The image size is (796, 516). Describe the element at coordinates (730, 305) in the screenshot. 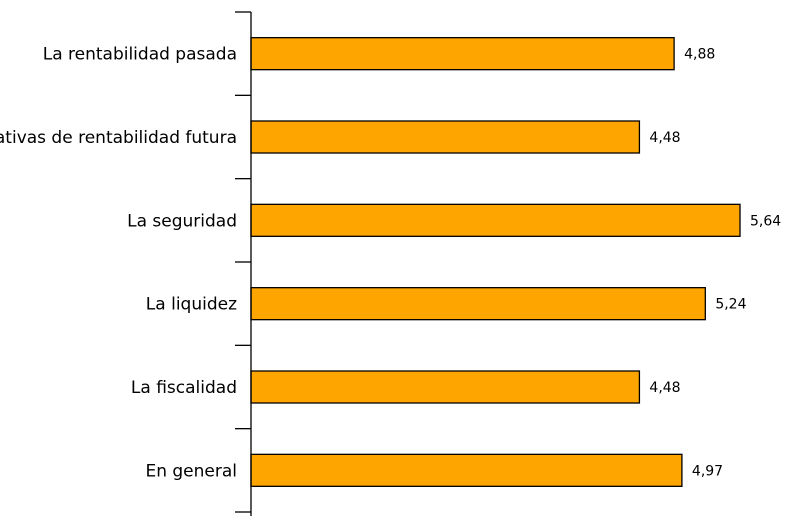

I see `value-label-4: 5,24` at that location.